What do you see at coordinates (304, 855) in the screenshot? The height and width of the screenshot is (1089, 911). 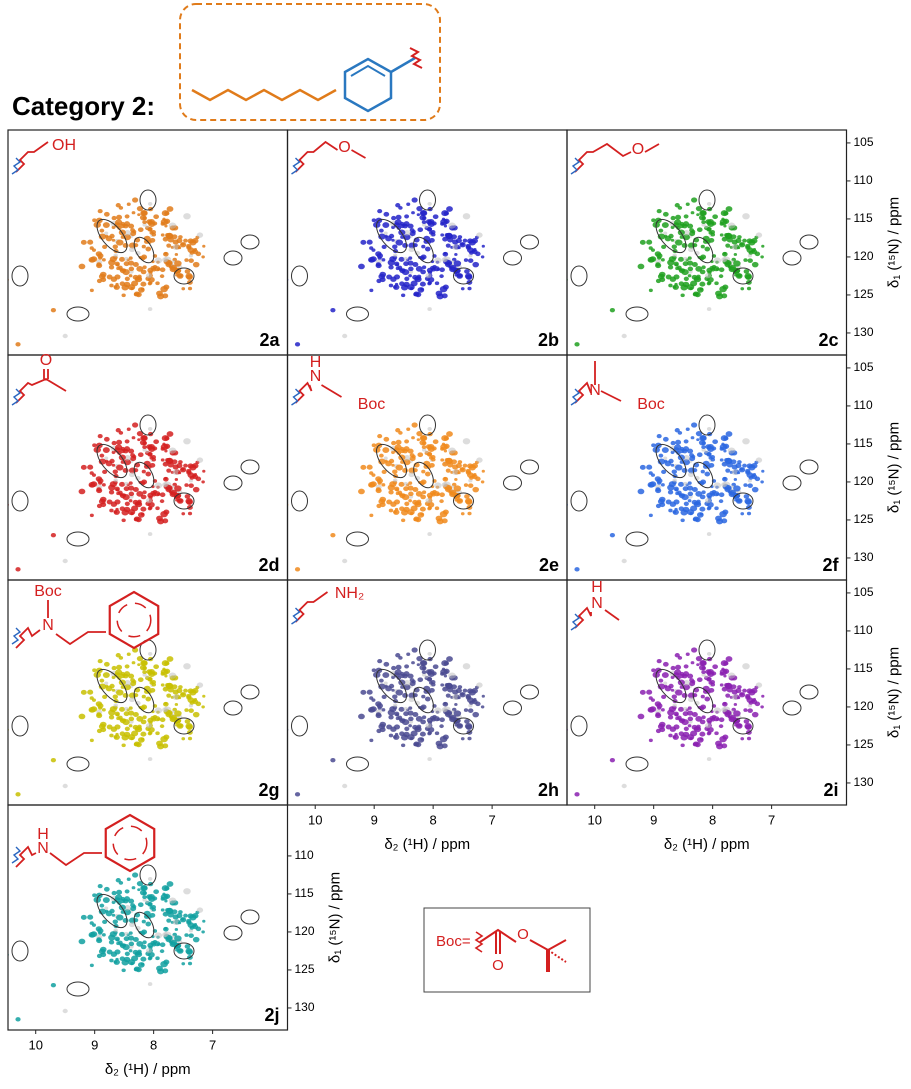 I see `y-tick-label: 110` at bounding box center [304, 855].